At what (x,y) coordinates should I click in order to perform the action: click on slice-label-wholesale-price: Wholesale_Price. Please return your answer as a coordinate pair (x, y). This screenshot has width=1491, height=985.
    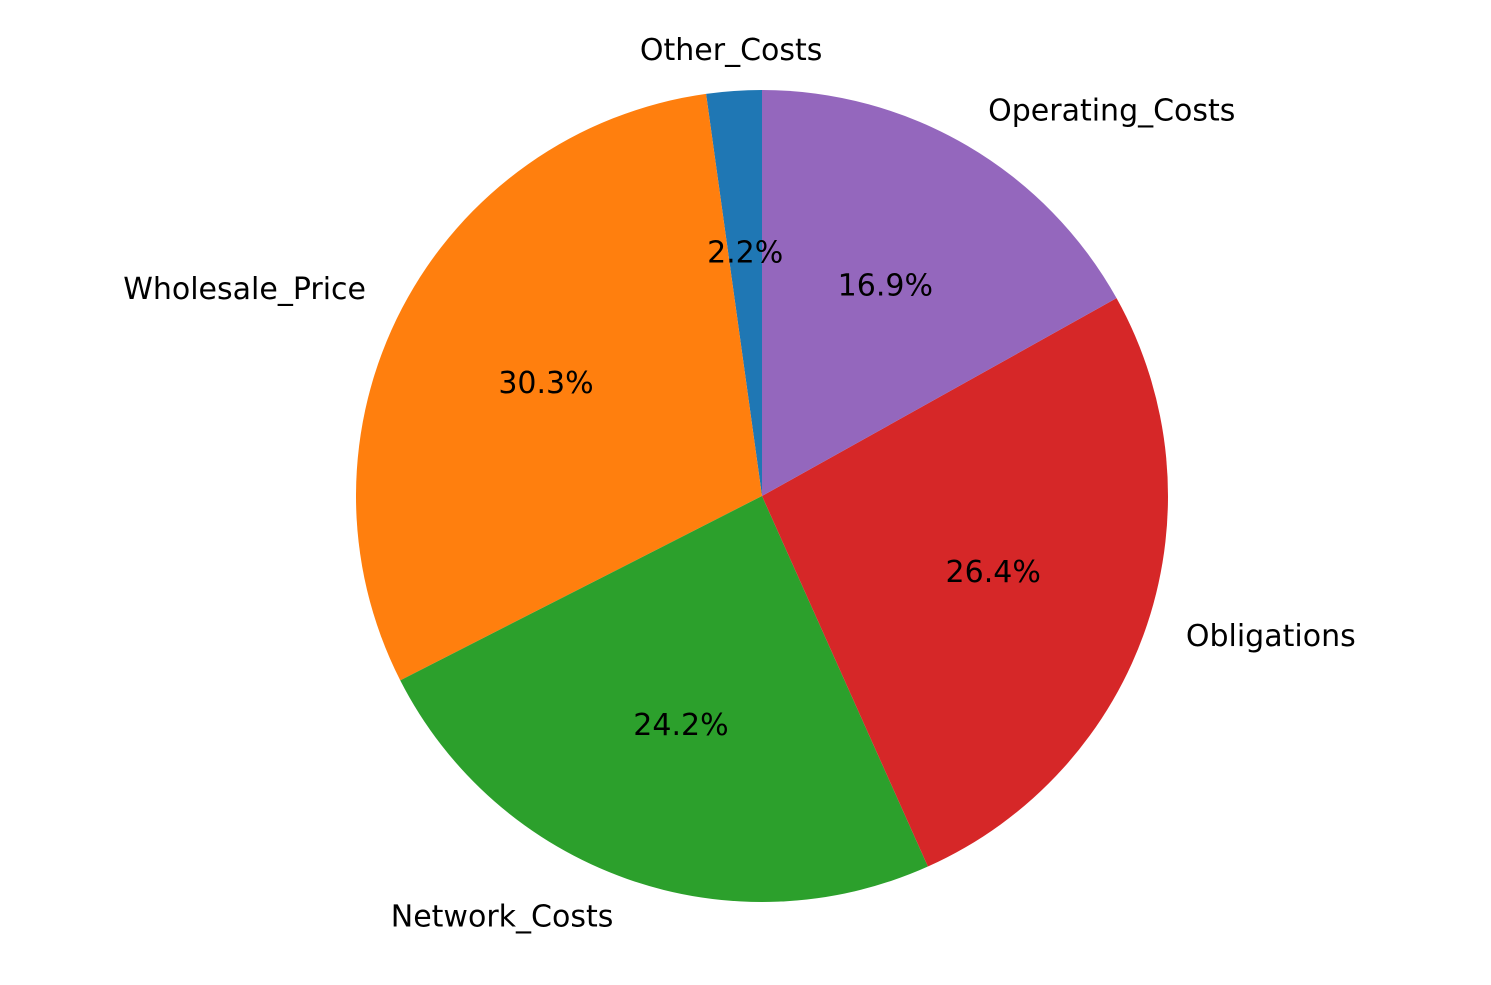
    Looking at the image, I should click on (244, 289).